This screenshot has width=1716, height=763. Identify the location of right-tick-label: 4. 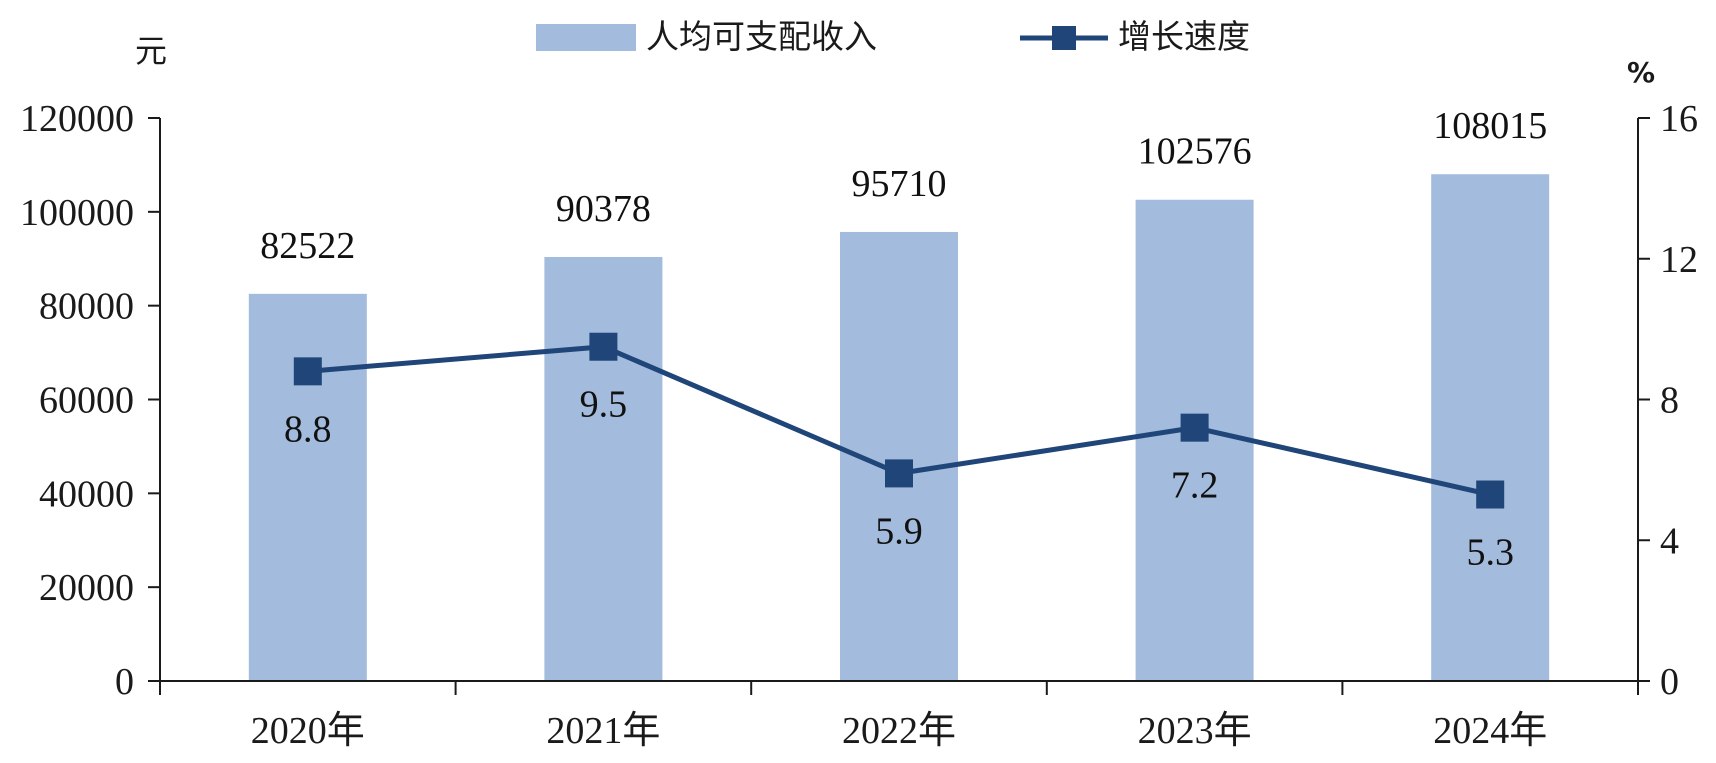
(1669, 541).